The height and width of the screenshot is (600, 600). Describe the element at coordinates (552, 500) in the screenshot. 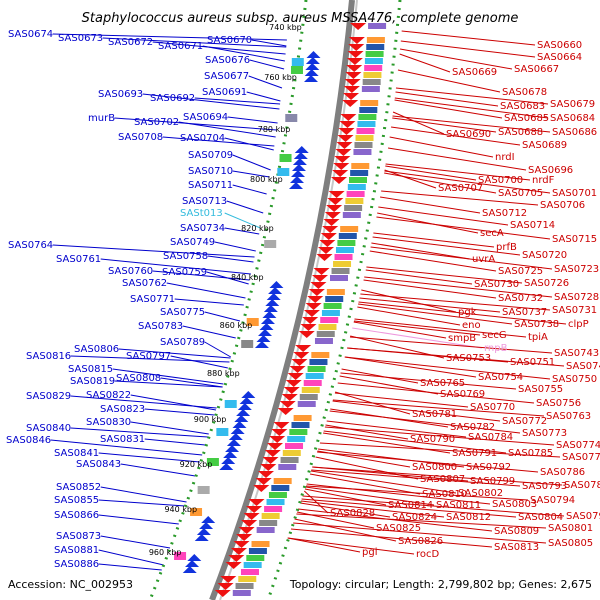

I see `gene-label-reverse: SAS0794` at that location.